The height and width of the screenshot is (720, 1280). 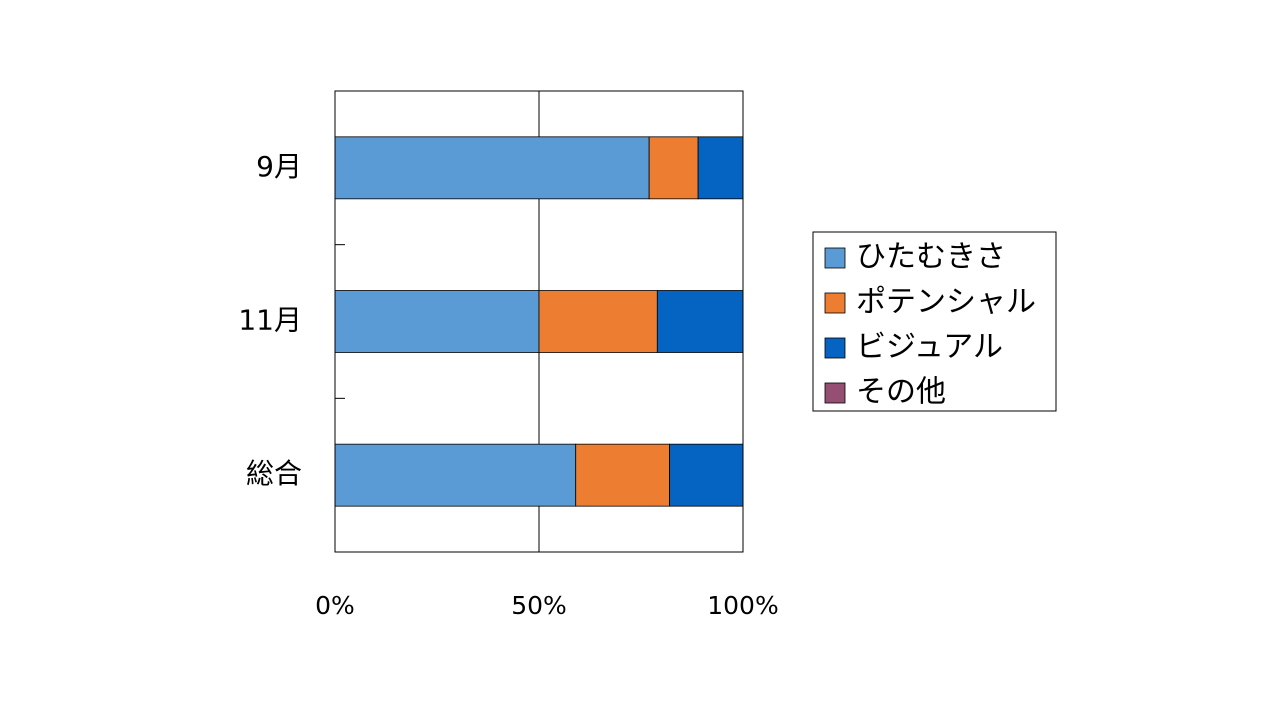 I want to click on legend-label: ひたむきさ, so click(x=931, y=257).